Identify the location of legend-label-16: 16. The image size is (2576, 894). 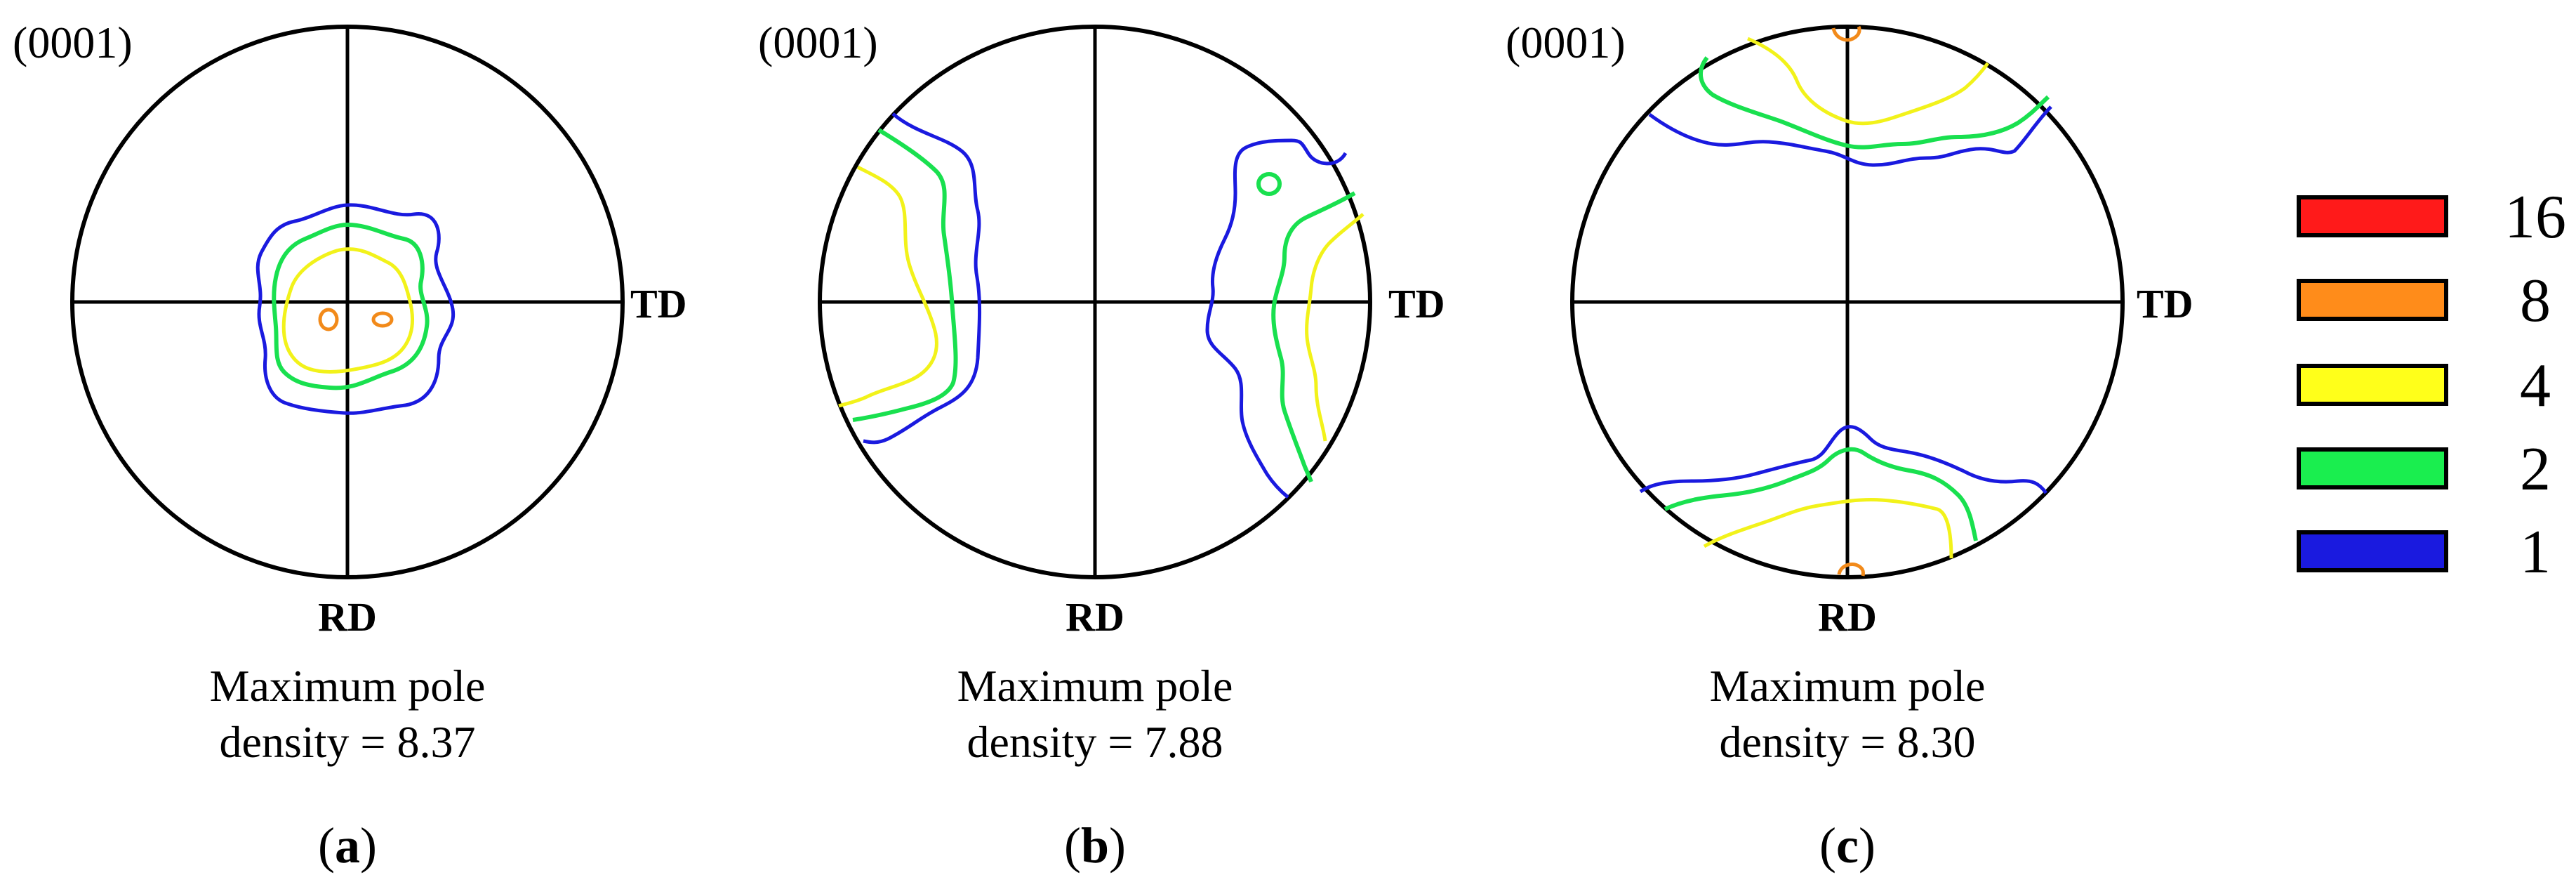
(2535, 217).